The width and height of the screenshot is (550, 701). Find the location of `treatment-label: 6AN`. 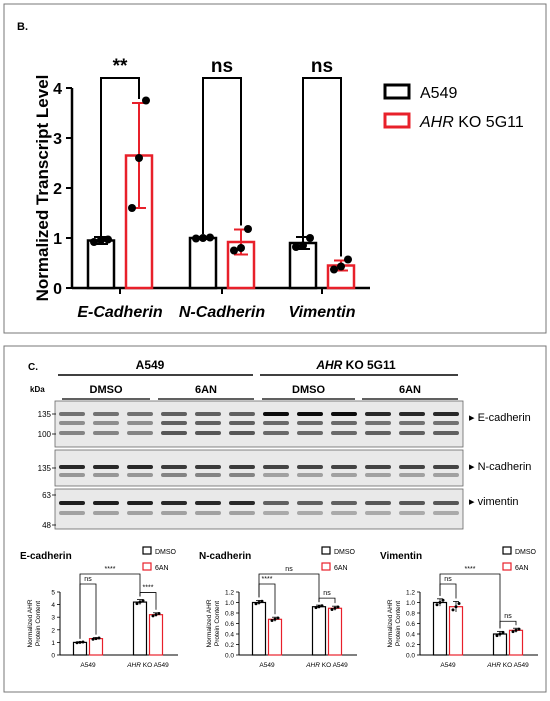

treatment-label: 6AN is located at coordinates (410, 390).